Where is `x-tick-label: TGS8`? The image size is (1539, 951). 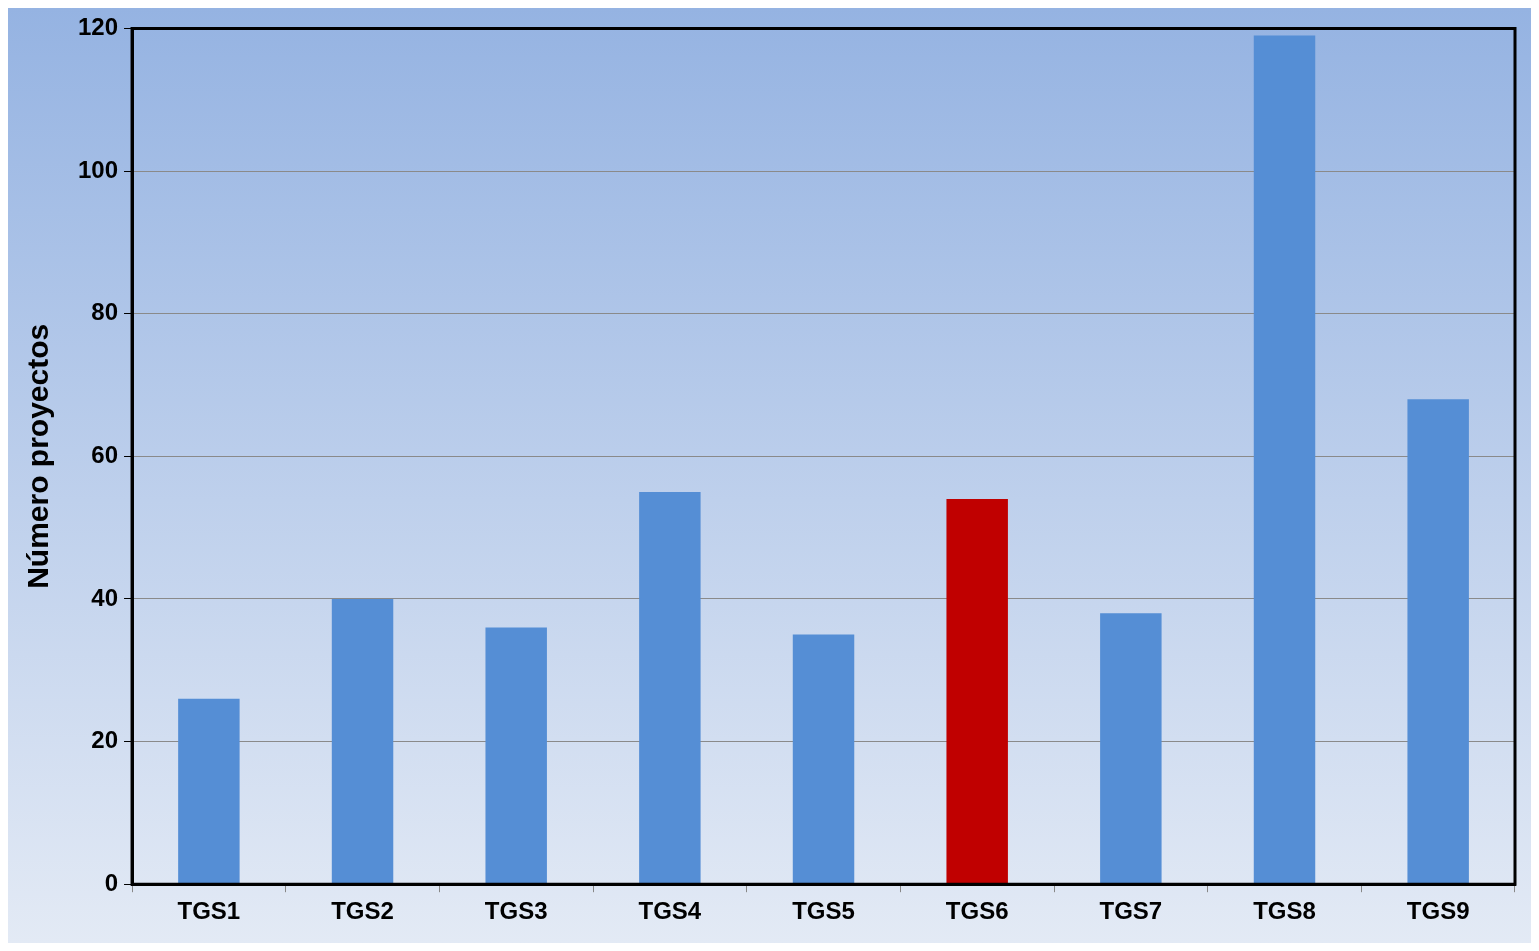 x-tick-label: TGS8 is located at coordinates (1284, 911).